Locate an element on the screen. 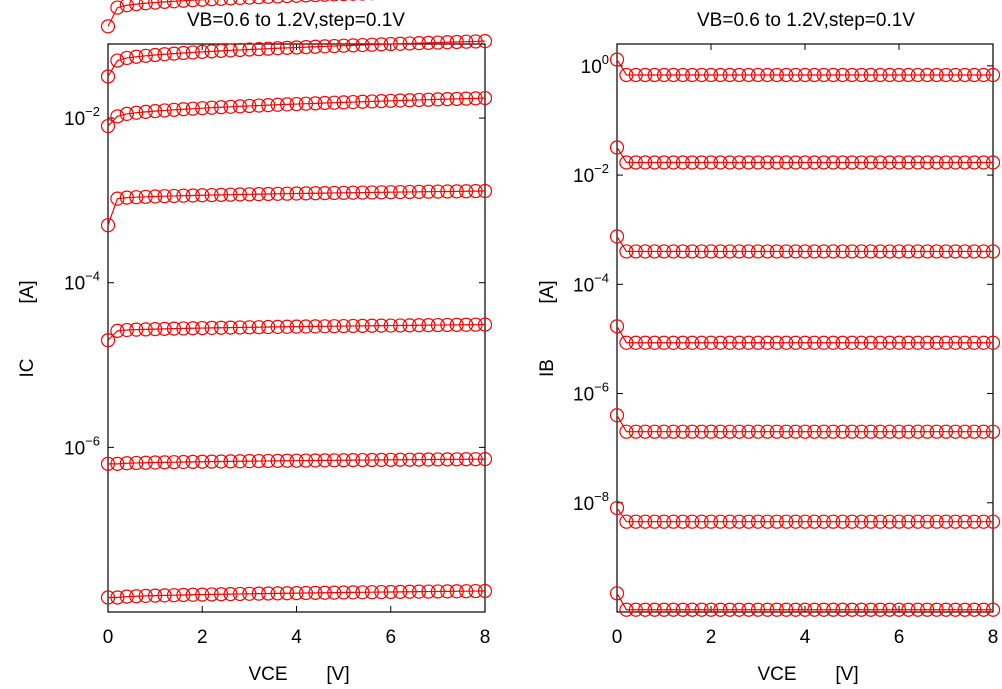  ic-chart-title: VB=0.6 to 1.2V,step=0.1V is located at coordinates (296, 20).